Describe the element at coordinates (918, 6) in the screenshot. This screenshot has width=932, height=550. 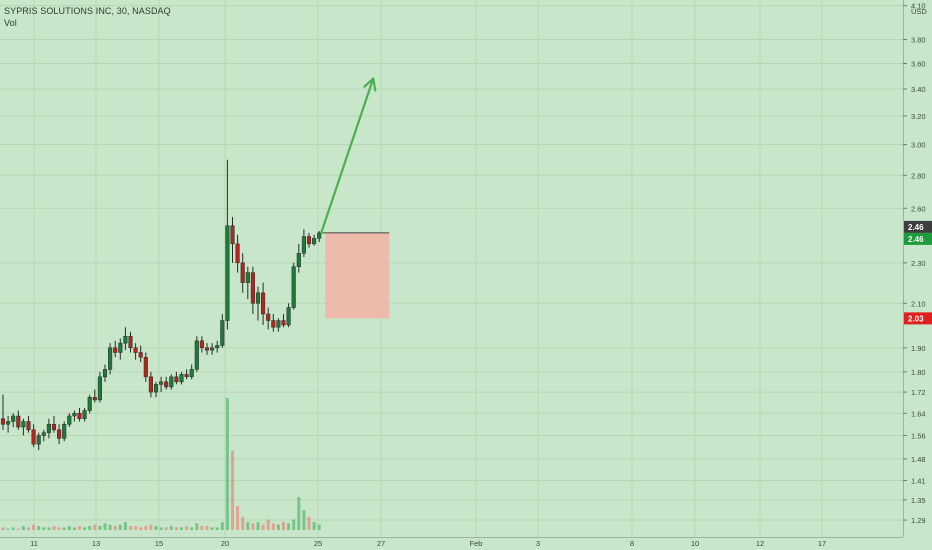
I see `price-tick-label: 4.10` at that location.